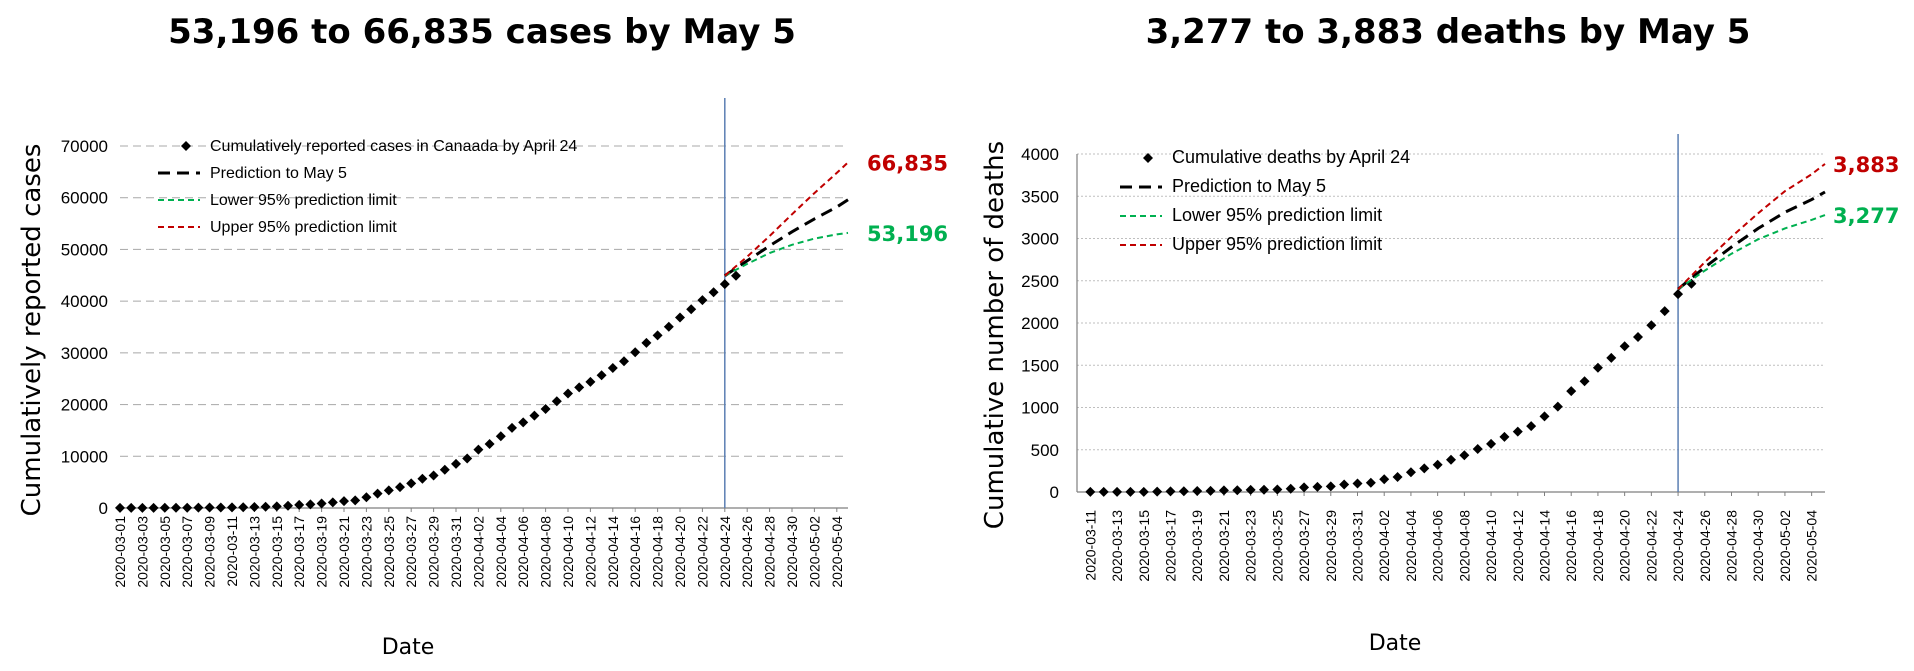  I want to click on deaths-x-tick-label: 2020-04-02, so click(1384, 546).